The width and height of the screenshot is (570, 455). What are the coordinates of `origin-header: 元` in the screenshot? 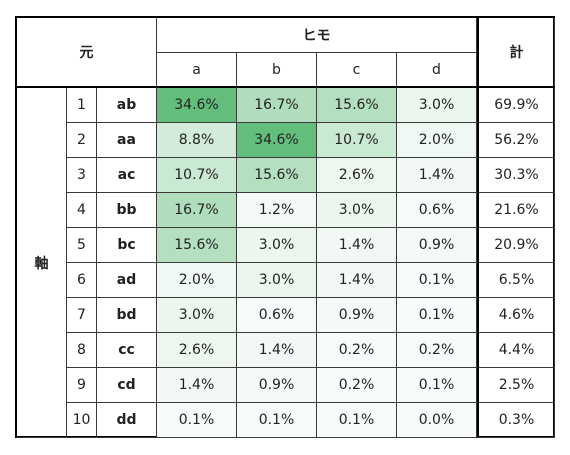 It's located at (87, 53).